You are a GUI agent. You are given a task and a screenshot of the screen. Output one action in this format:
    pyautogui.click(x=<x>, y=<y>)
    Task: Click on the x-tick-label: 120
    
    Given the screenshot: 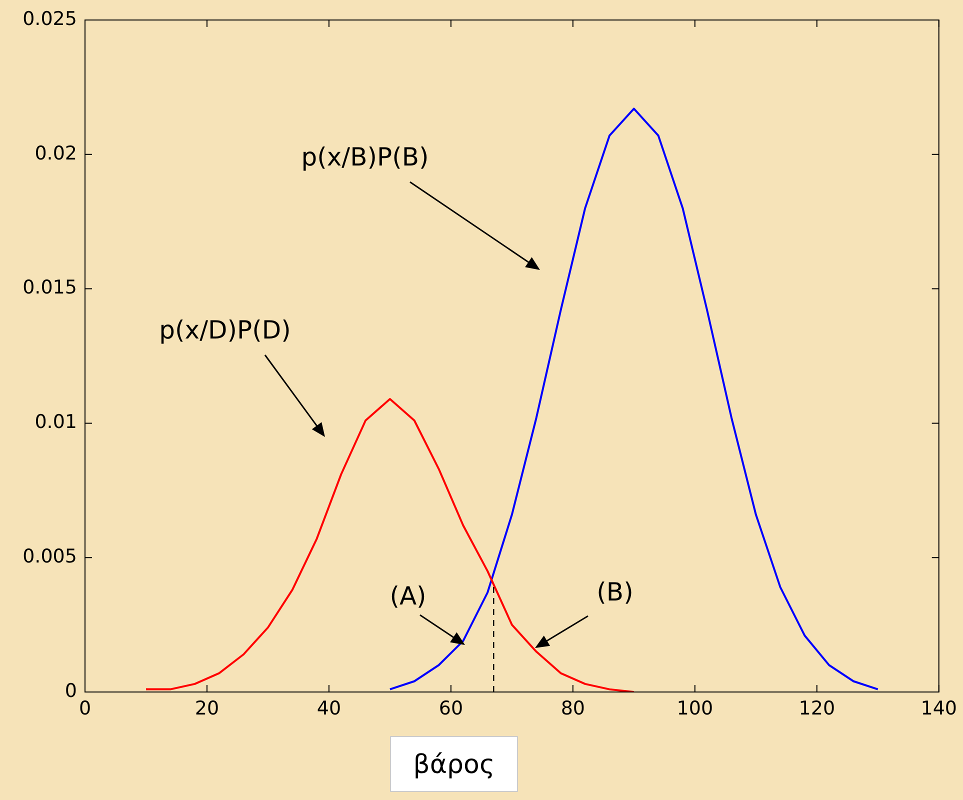 What is the action you would take?
    pyautogui.click(x=817, y=708)
    